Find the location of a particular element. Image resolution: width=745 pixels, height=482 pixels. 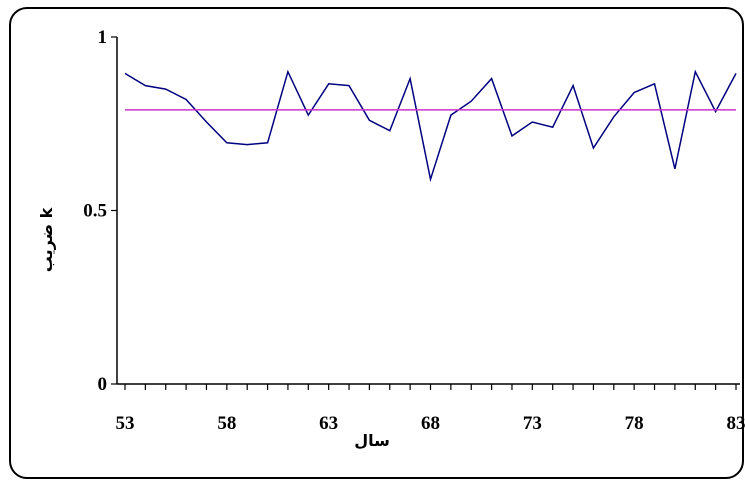

x-tick-label: 83 is located at coordinates (736, 423).